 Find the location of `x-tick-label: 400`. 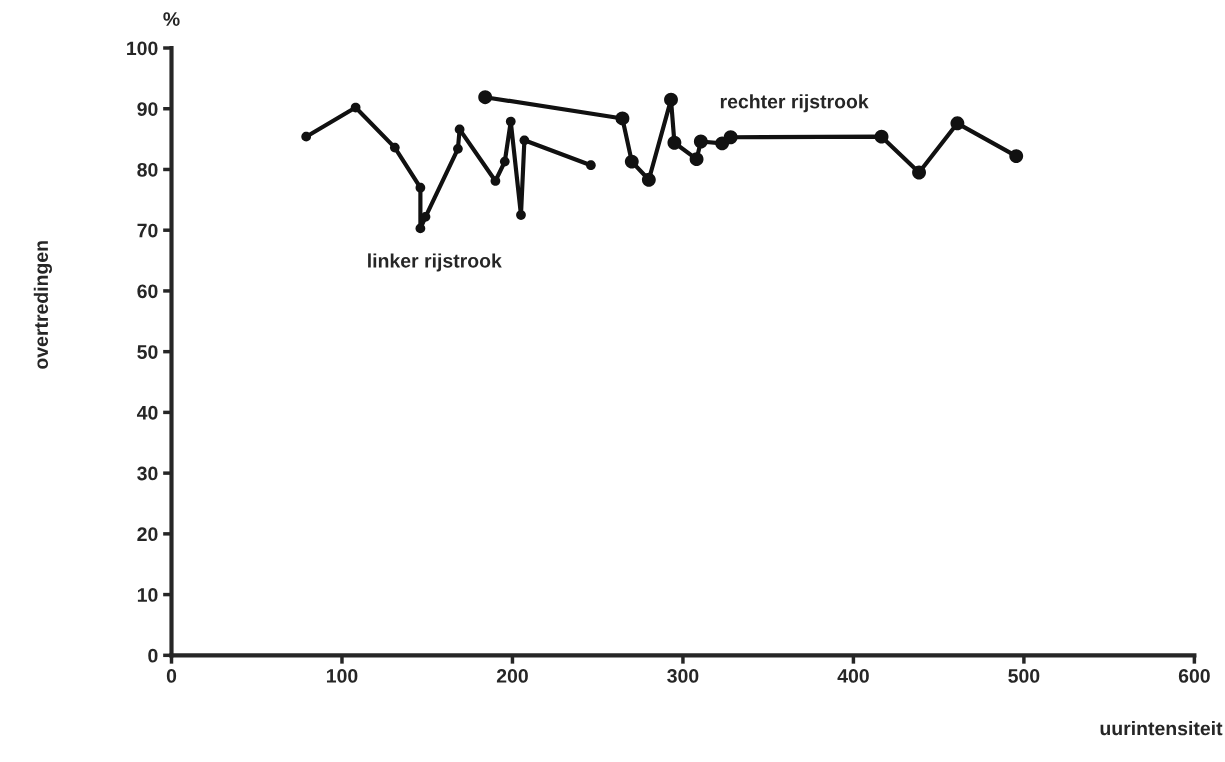

x-tick-label: 400 is located at coordinates (853, 676).